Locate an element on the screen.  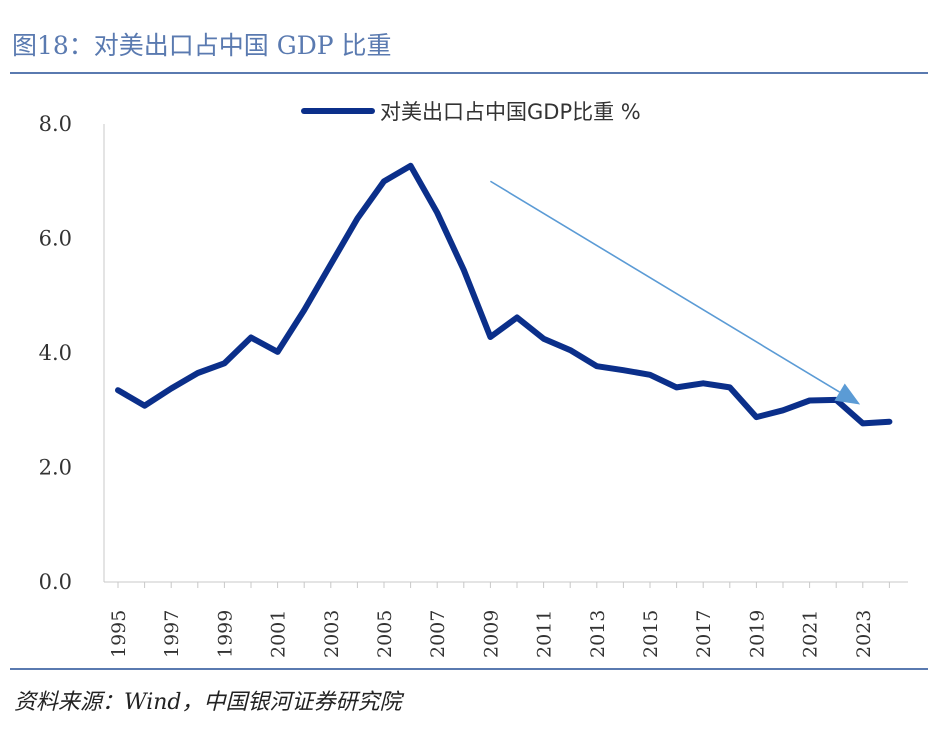
x-tick-label: 2015 is located at coordinates (651, 634).